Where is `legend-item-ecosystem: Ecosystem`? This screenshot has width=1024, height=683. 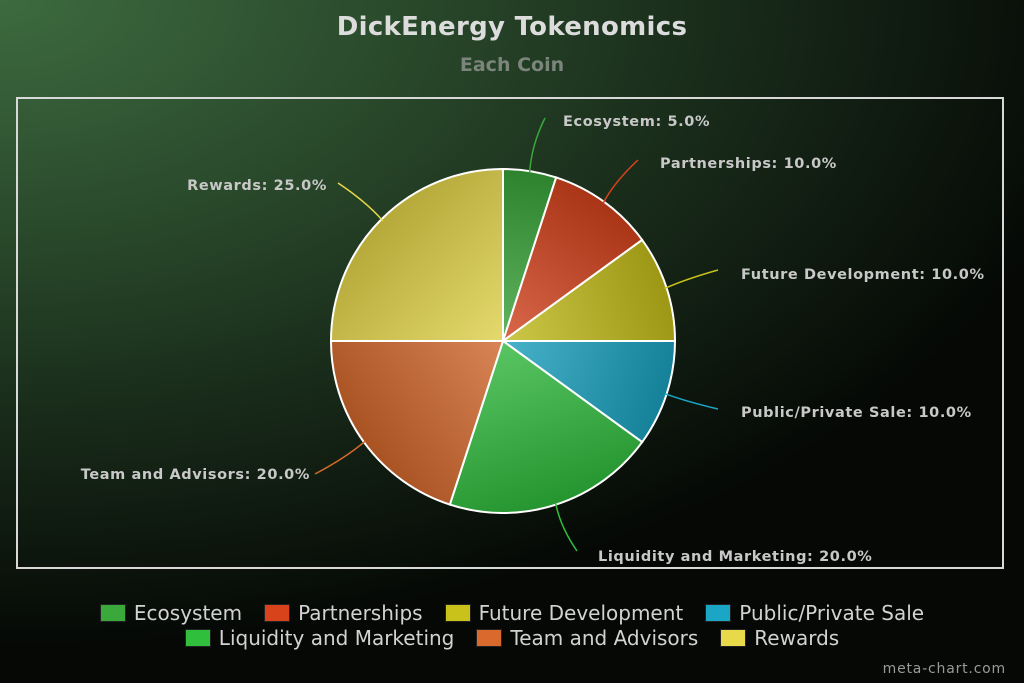 legend-item-ecosystem: Ecosystem is located at coordinates (171, 613).